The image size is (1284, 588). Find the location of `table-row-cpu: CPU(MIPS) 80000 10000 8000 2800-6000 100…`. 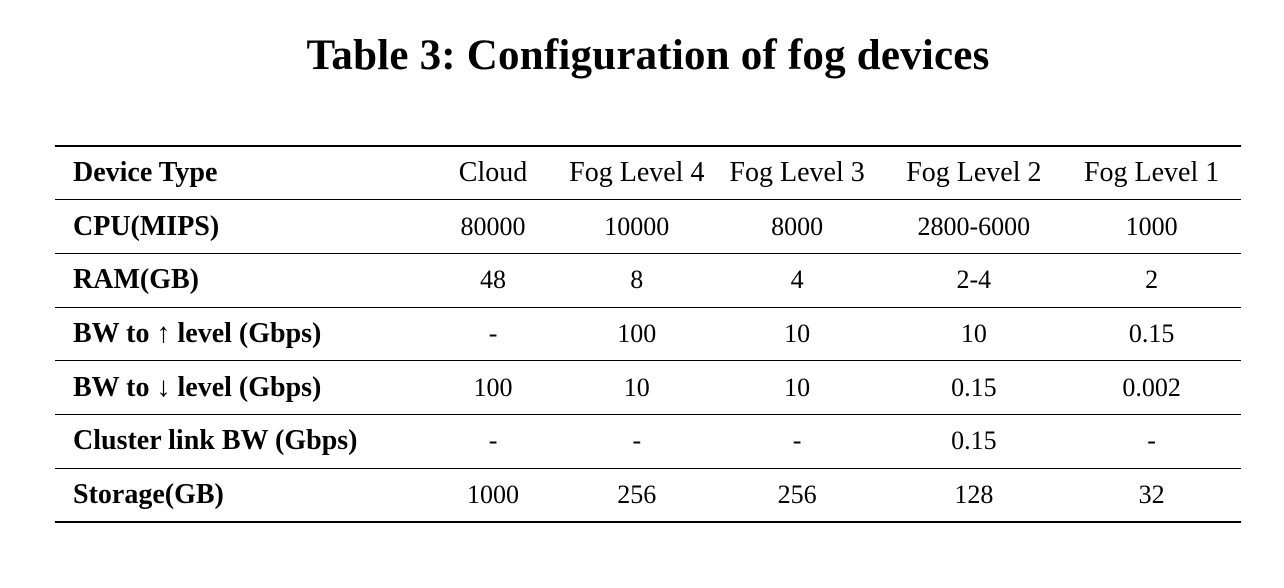

table-row-cpu: CPU(MIPS) 80000 10000 8000 2800-6000 100… is located at coordinates (648, 227).